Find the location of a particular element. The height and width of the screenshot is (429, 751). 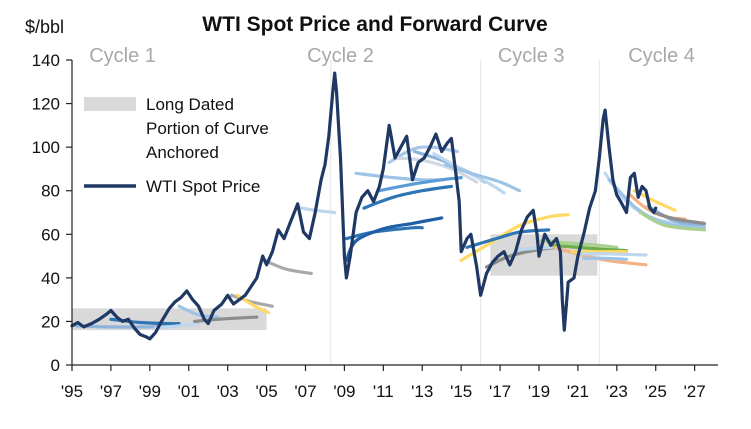

legend-label-band-line-1: Long Dated is located at coordinates (190, 104).